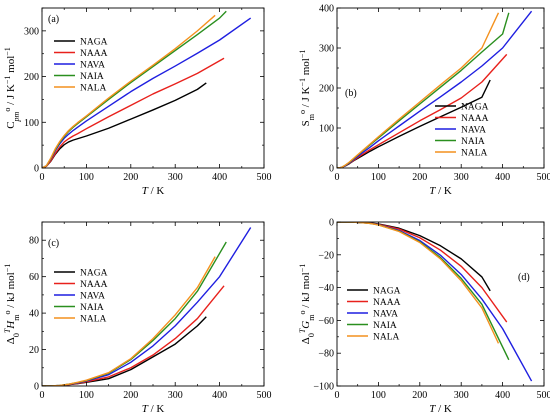 This screenshot has height=417, width=550. I want to click on series-line-naia, so click(134, 313).